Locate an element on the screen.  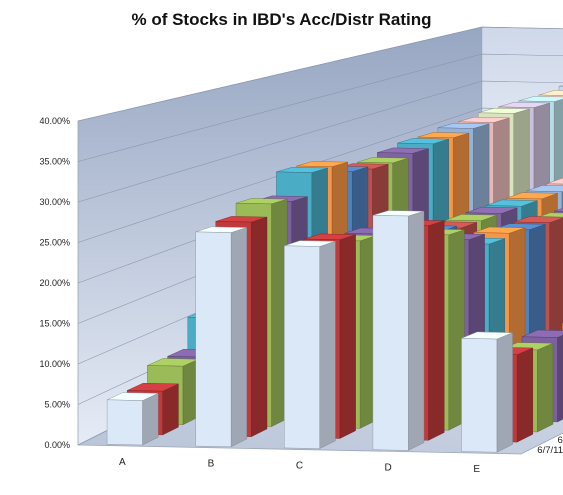
x-tick-label: E is located at coordinates (476, 469).